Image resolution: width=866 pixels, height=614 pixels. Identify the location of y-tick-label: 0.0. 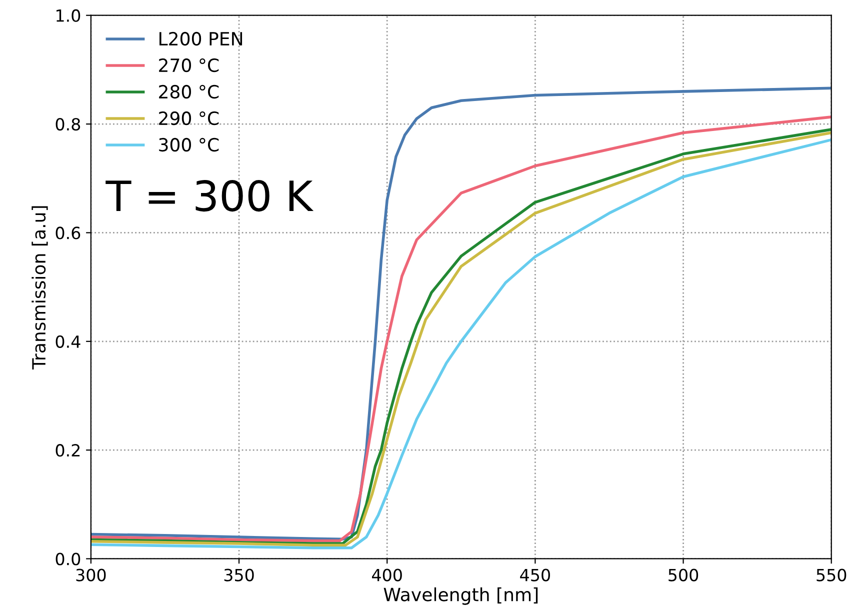
(68, 559).